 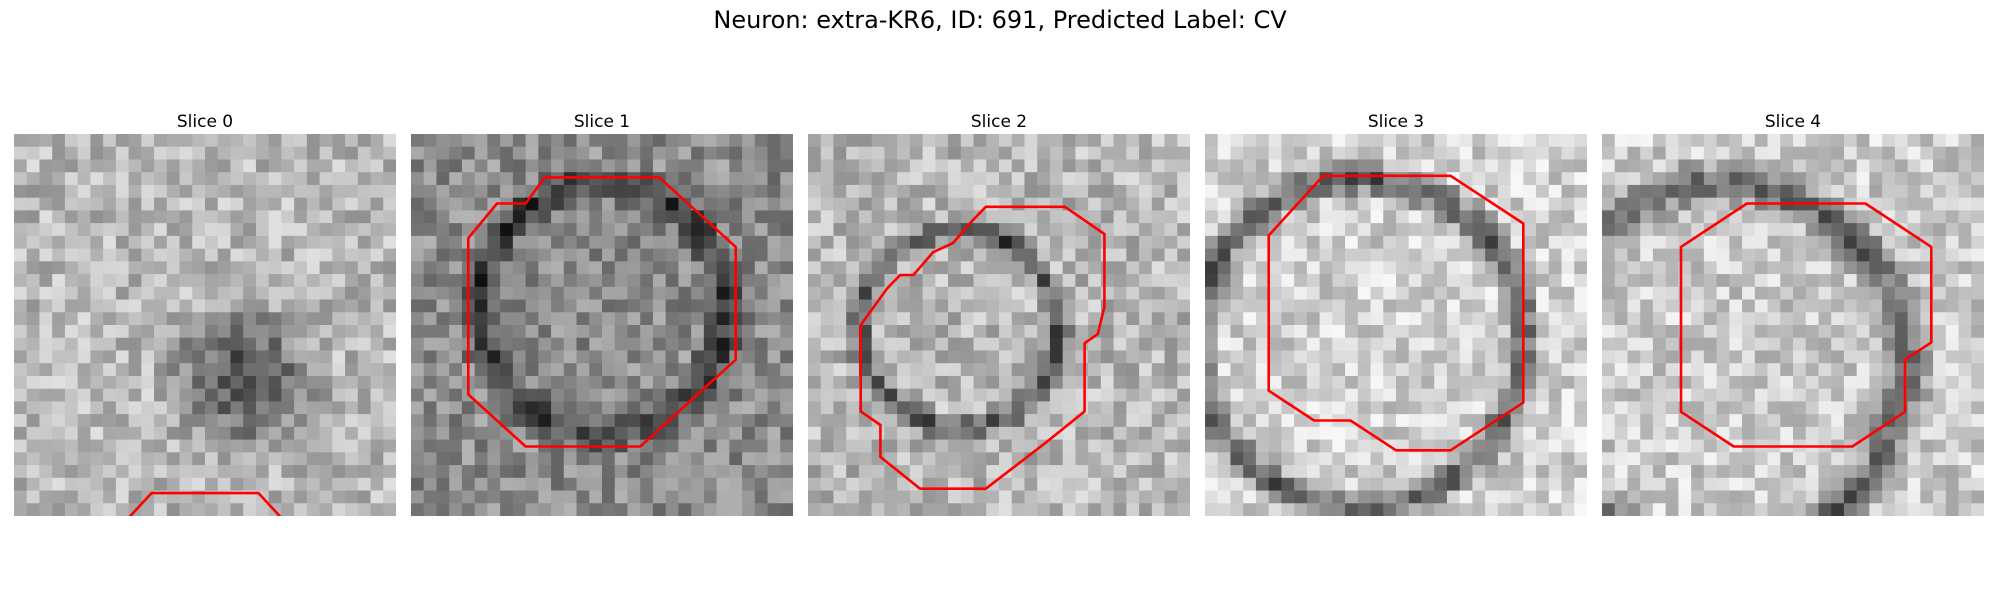 I want to click on slice-title: Slice 1, so click(x=602, y=122).